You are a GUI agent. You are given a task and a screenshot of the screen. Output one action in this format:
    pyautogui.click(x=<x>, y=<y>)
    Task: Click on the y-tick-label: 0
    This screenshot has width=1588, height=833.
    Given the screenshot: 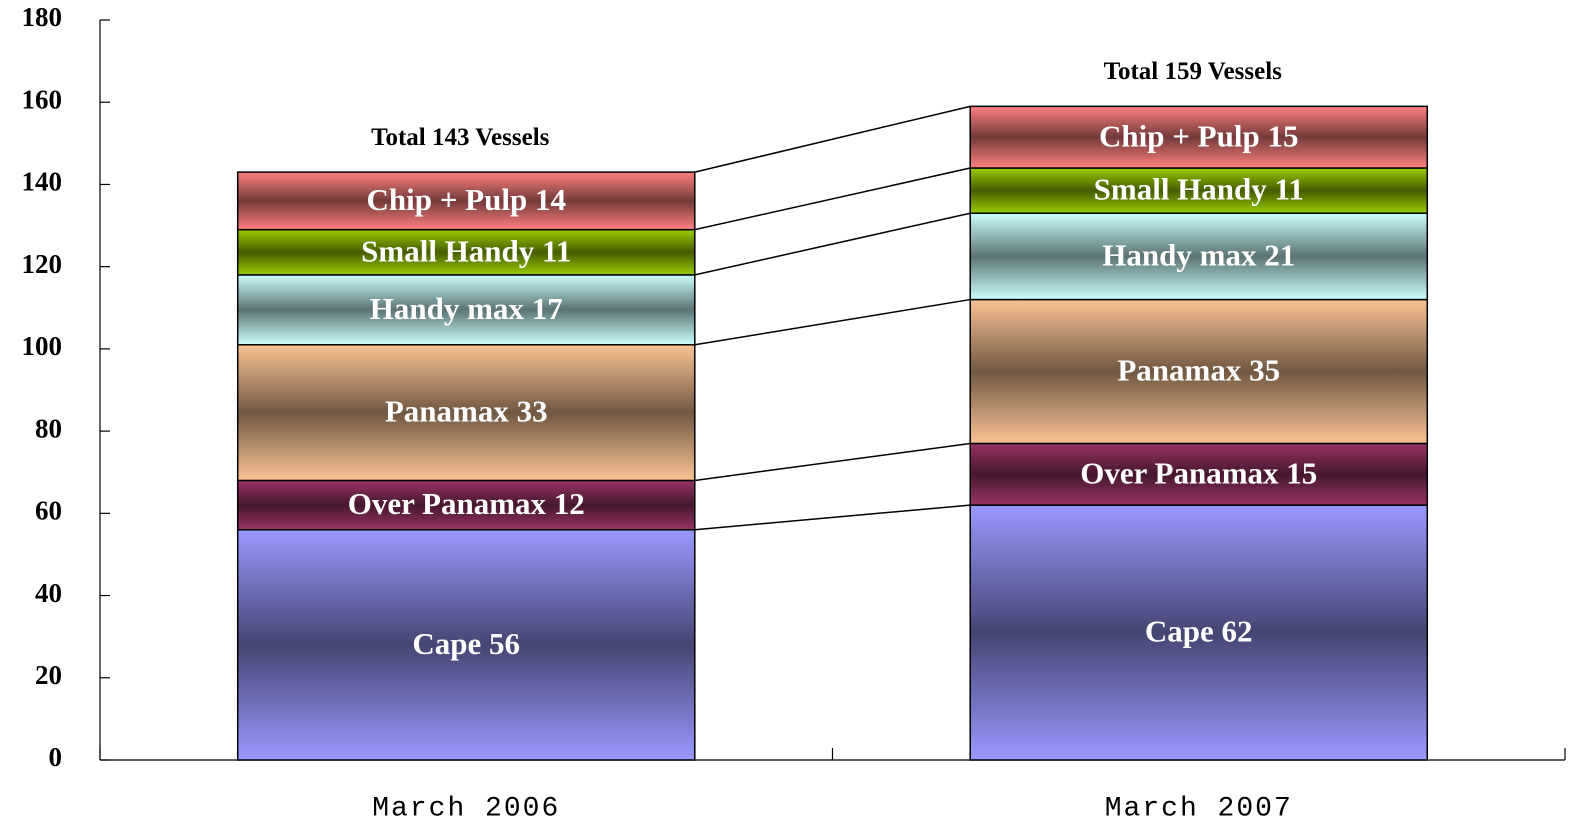 What is the action you would take?
    pyautogui.click(x=56, y=757)
    